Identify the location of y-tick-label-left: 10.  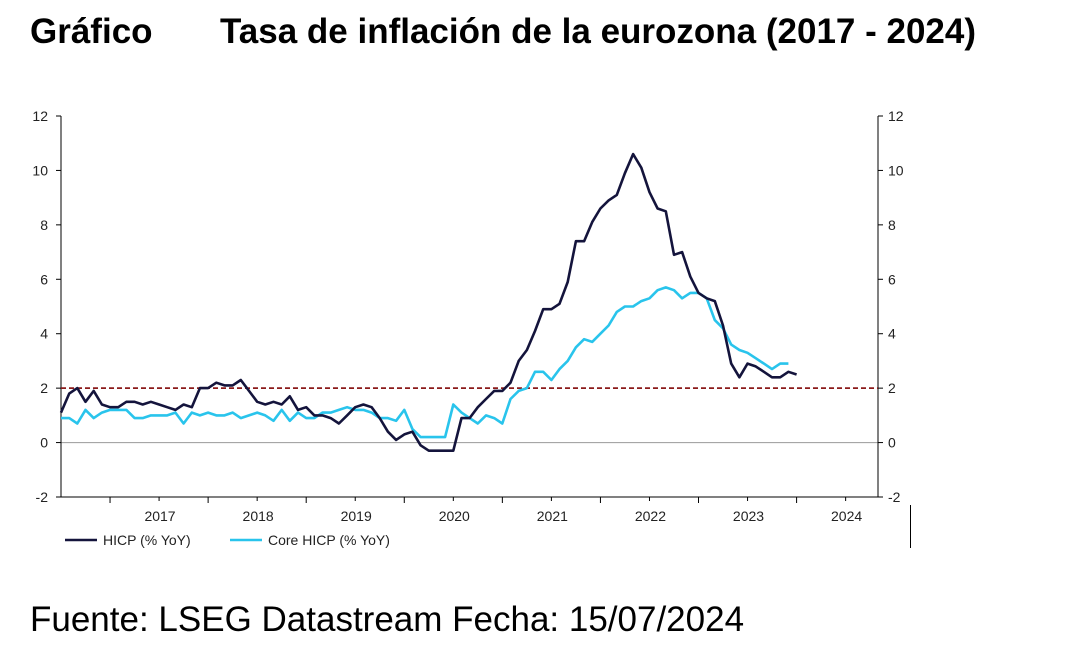
(40, 170).